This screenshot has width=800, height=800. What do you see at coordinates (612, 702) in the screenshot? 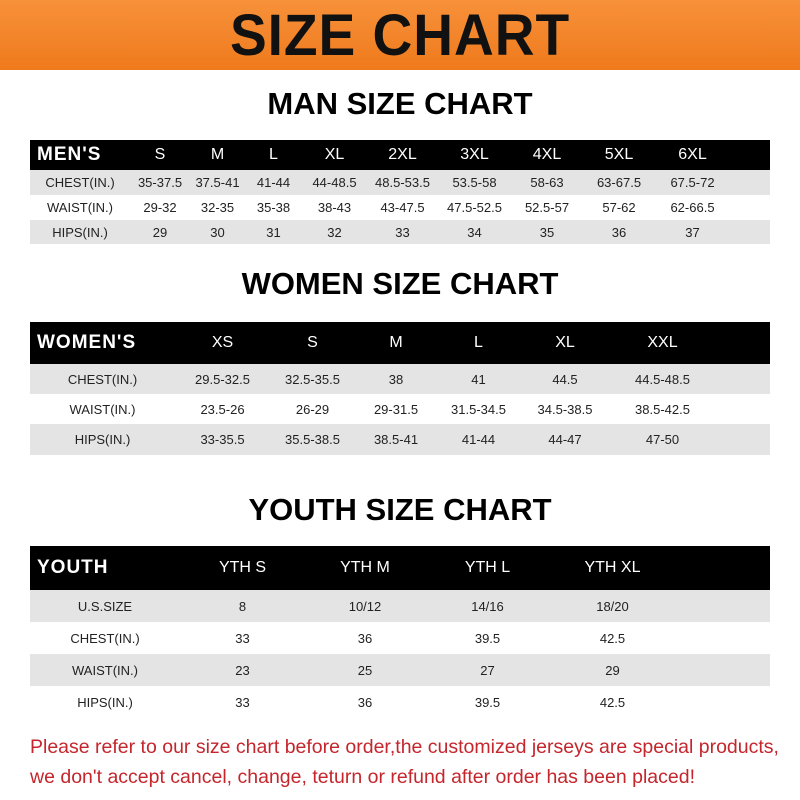
I see `table-cell: 42.5` at bounding box center [612, 702].